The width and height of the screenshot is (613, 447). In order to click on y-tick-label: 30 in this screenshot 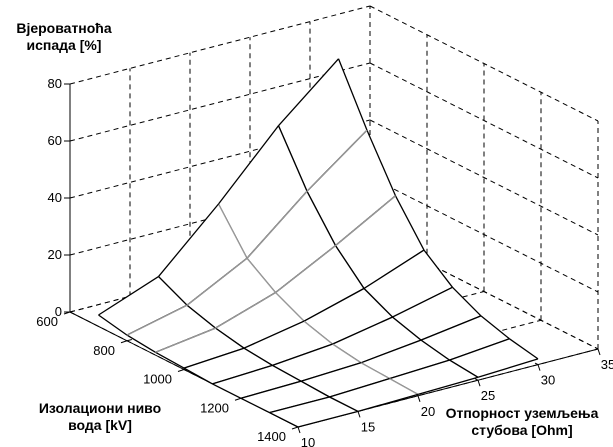, I will do `click(548, 380)`.